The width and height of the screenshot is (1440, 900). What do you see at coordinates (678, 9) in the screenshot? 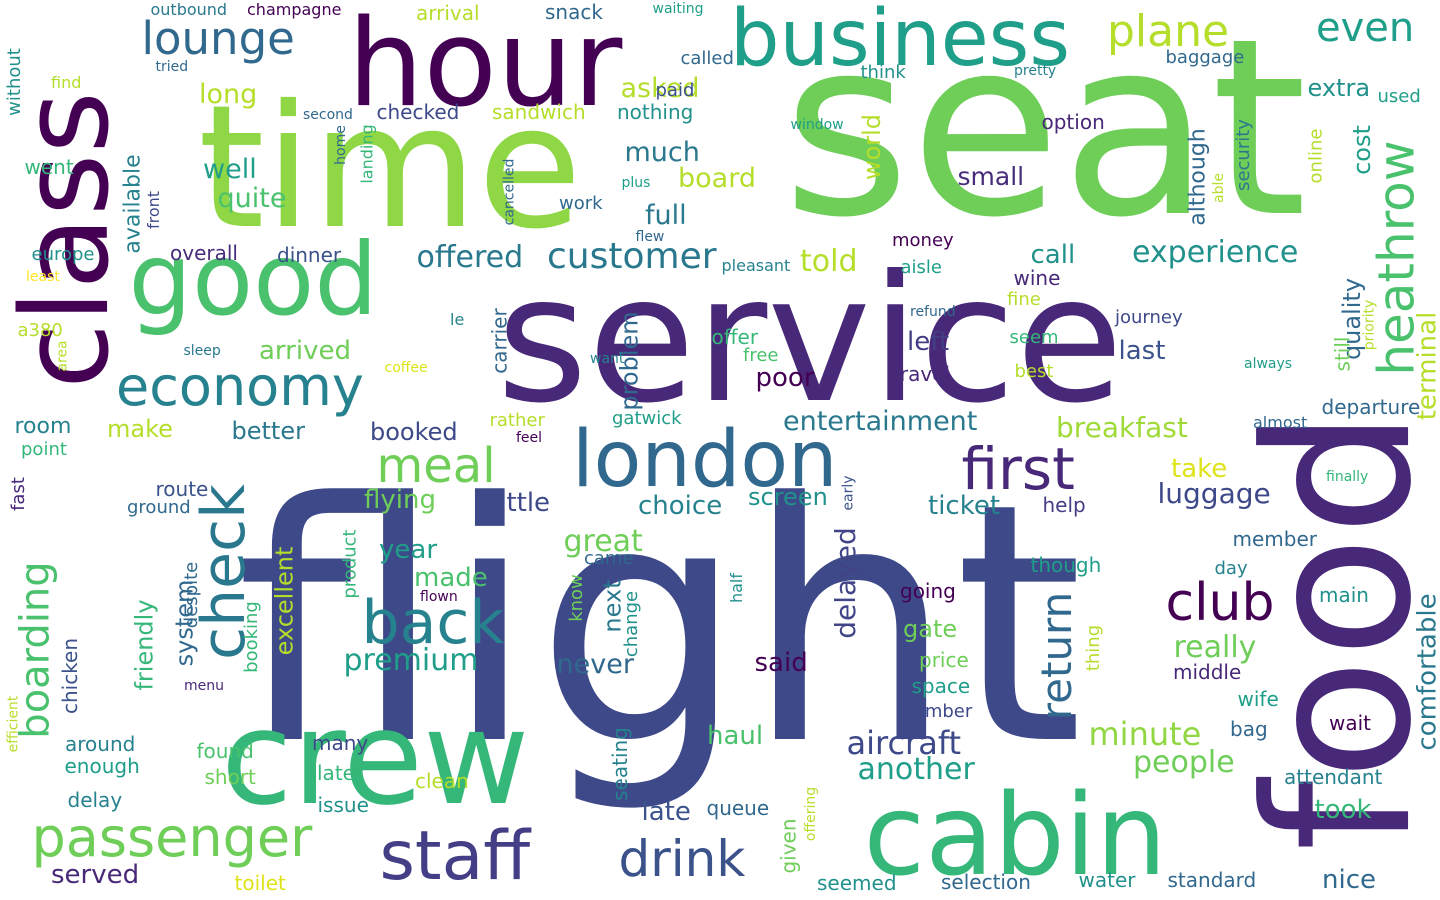
I see `word-waiting: waiting` at bounding box center [678, 9].